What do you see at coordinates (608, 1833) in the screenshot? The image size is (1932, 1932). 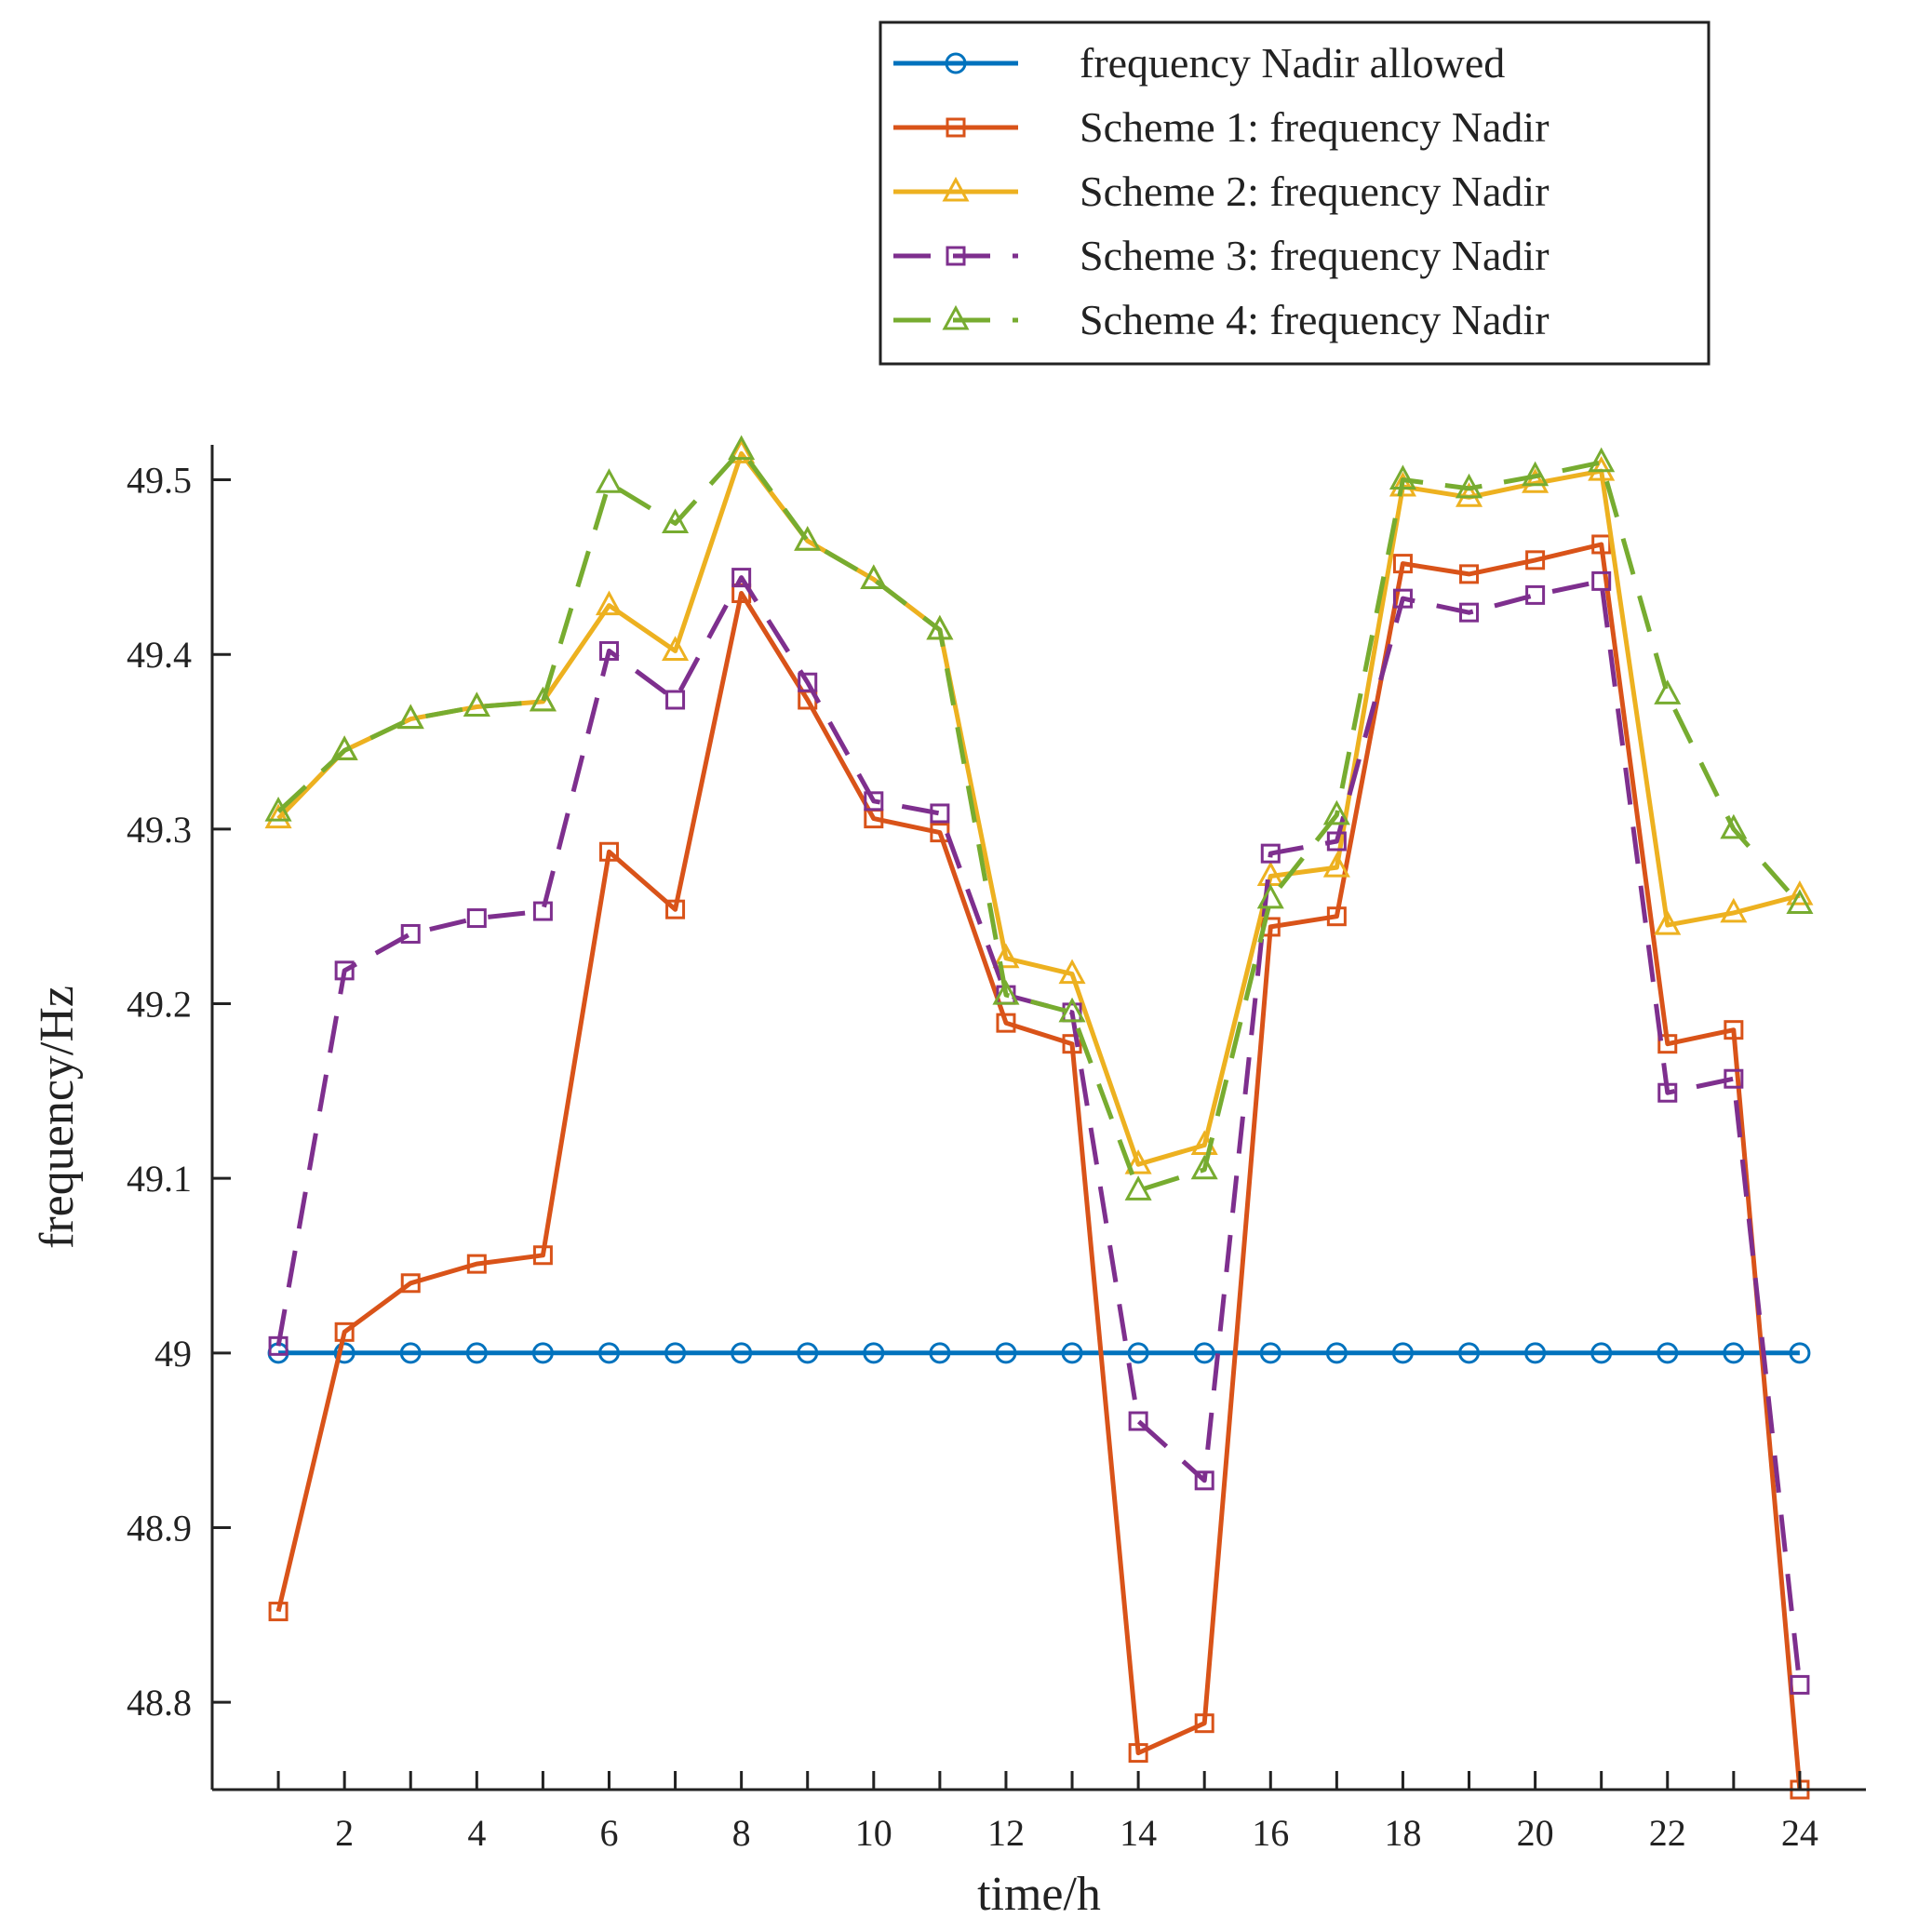 I see `x-tick-label: 6` at bounding box center [608, 1833].